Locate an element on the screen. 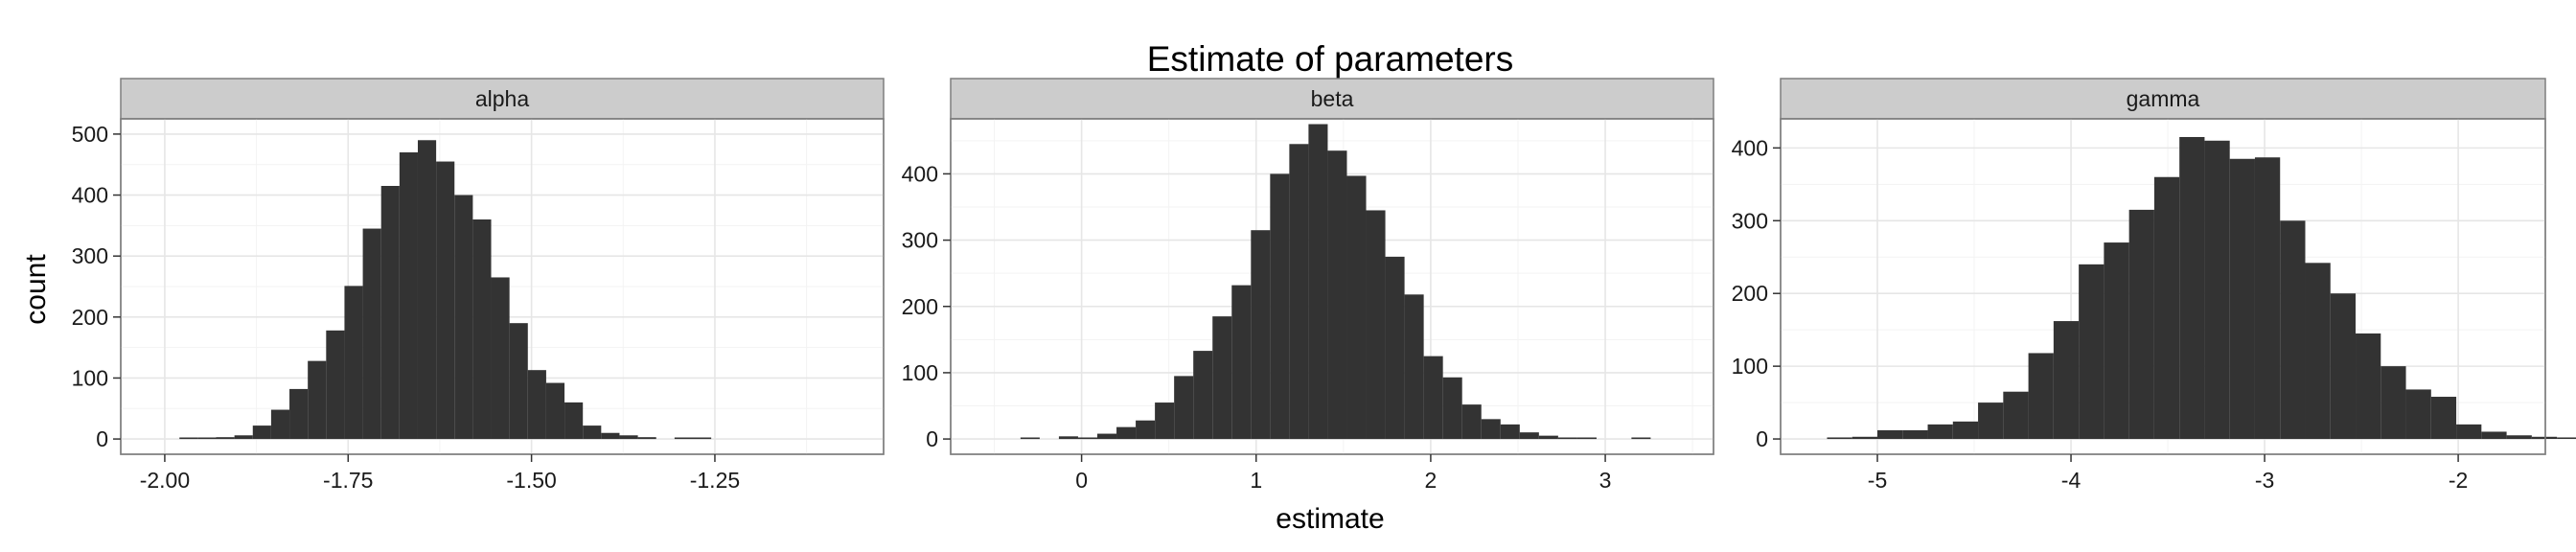 The width and height of the screenshot is (2576, 552). strip-header-beta is located at coordinates (1332, 99).